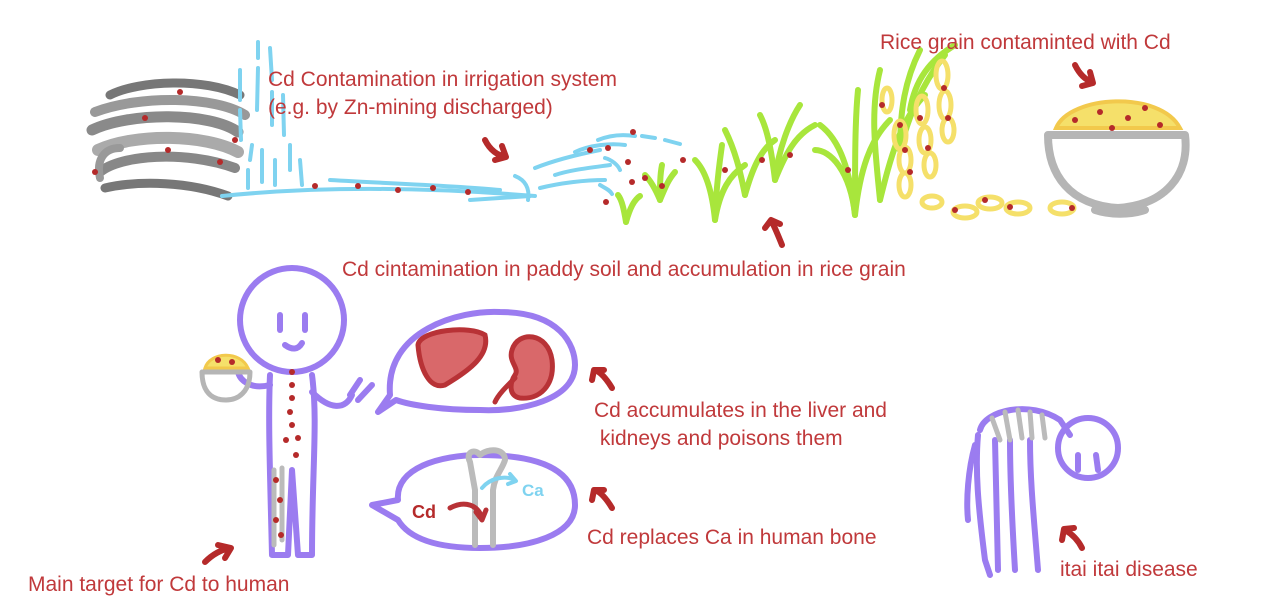  Describe the element at coordinates (1117, 158) in the screenshot. I see `rice-bowl` at that location.